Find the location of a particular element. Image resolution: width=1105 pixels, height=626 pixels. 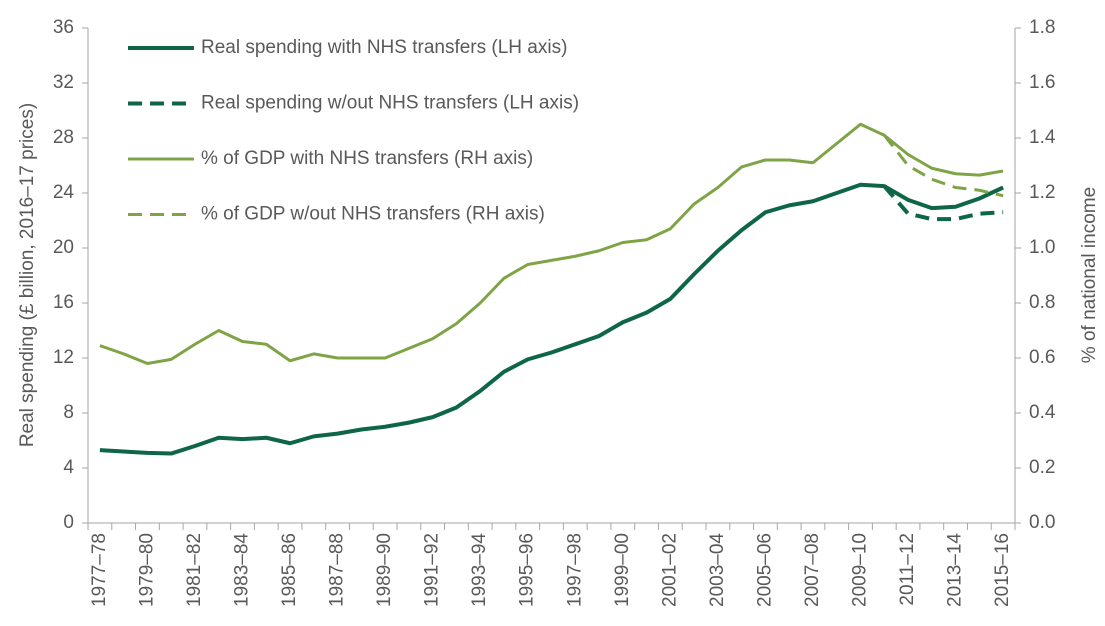

x-tick-label: 2009–10 is located at coordinates (860, 570).